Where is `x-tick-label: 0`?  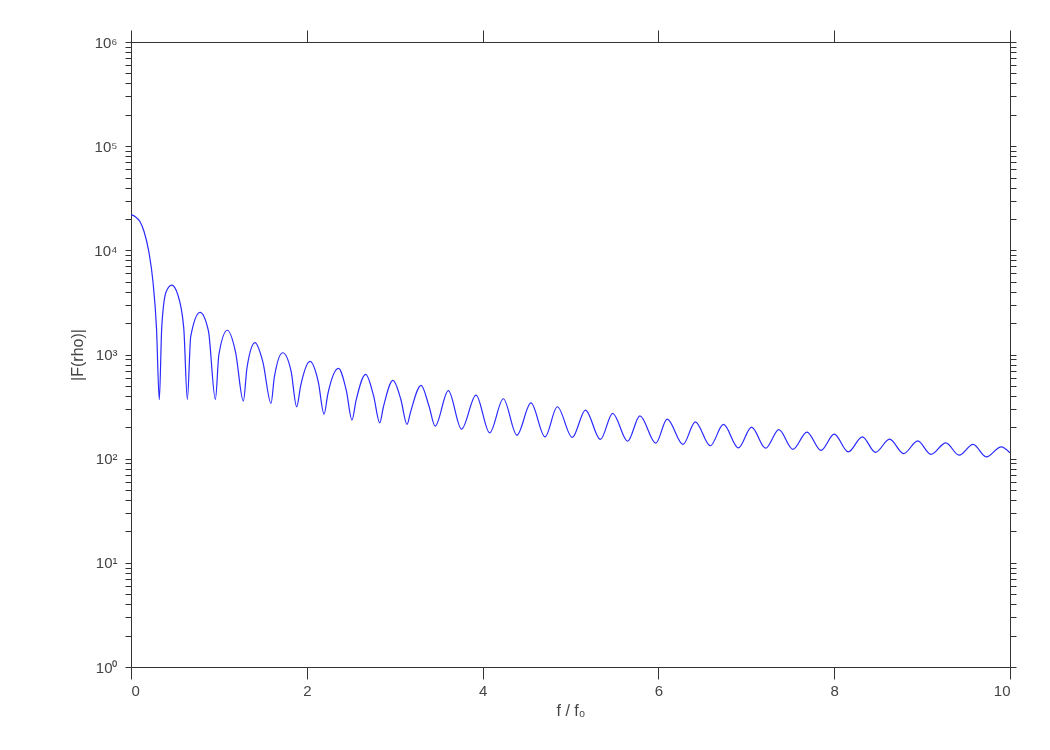
x-tick-label: 0 is located at coordinates (135, 690).